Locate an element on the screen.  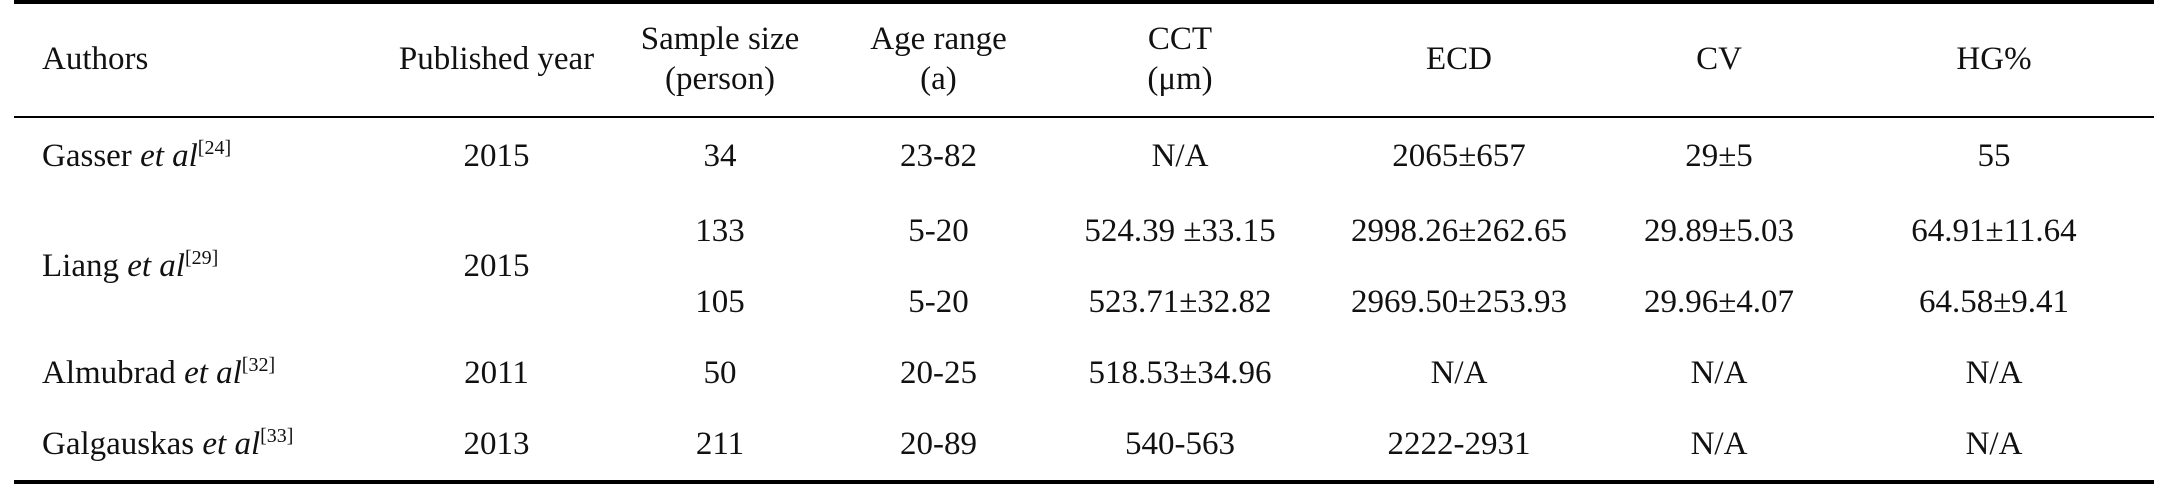
header-ecd: ECD is located at coordinates (1459, 59).